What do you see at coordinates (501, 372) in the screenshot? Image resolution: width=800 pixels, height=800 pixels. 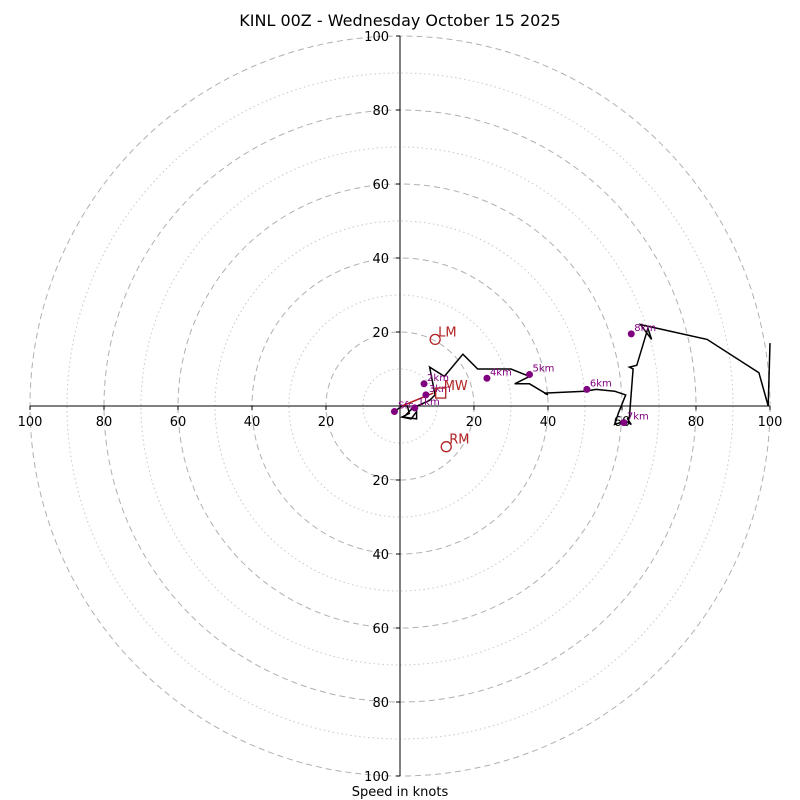 I see `height-marker-label: 4km` at bounding box center [501, 372].